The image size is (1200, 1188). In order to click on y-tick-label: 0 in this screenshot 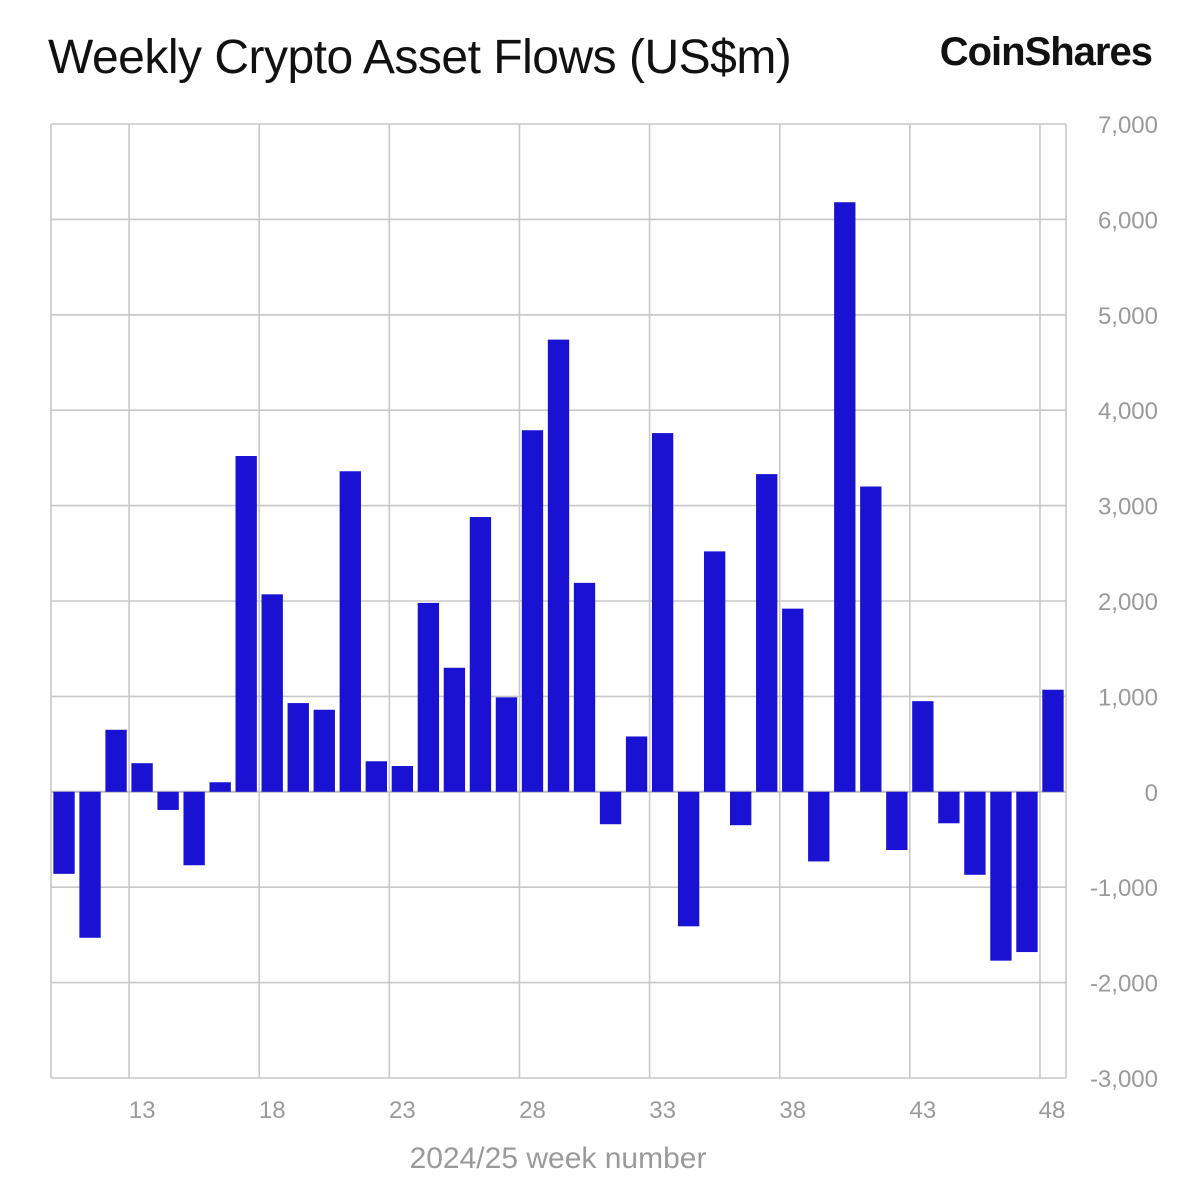, I will do `click(1151, 793)`.